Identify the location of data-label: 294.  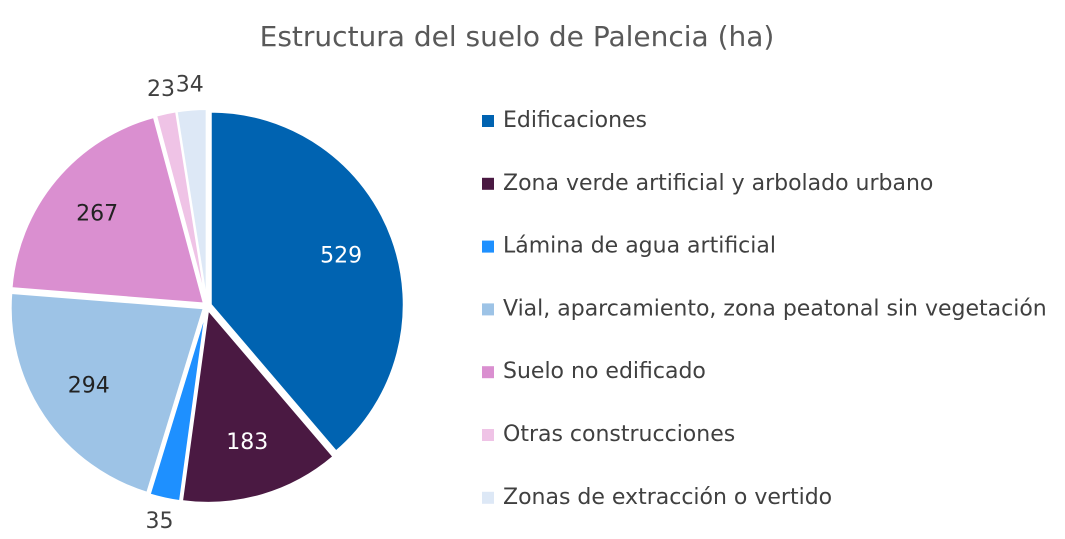
(89, 385).